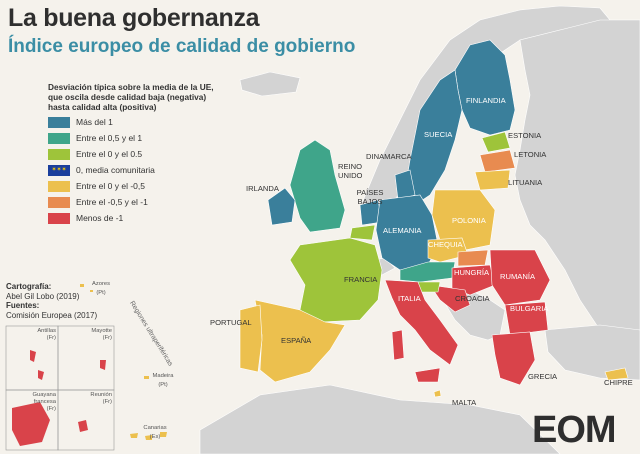 This screenshot has width=640, height=454. What do you see at coordinates (409, 298) in the screenshot?
I see `label-italia: ITALIA` at bounding box center [409, 298].